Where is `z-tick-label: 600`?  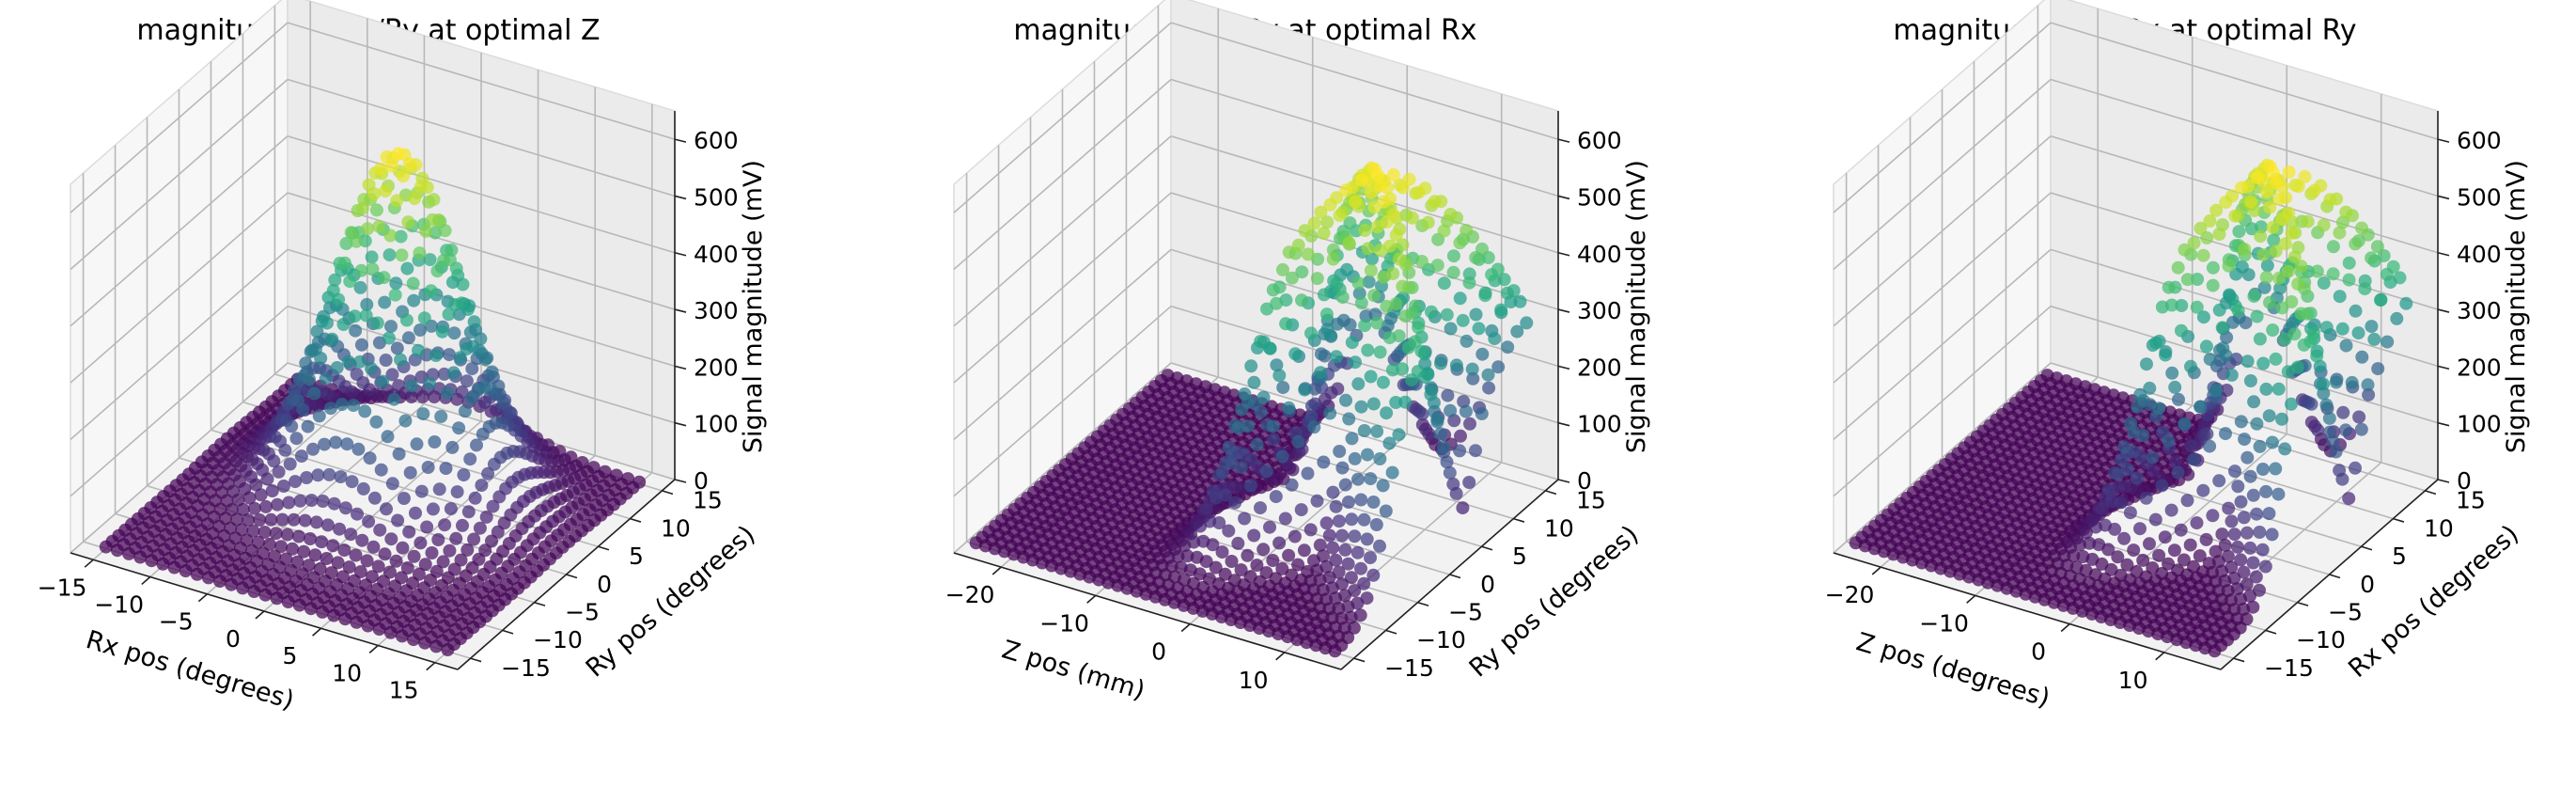
z-tick-label: 600 is located at coordinates (1599, 140).